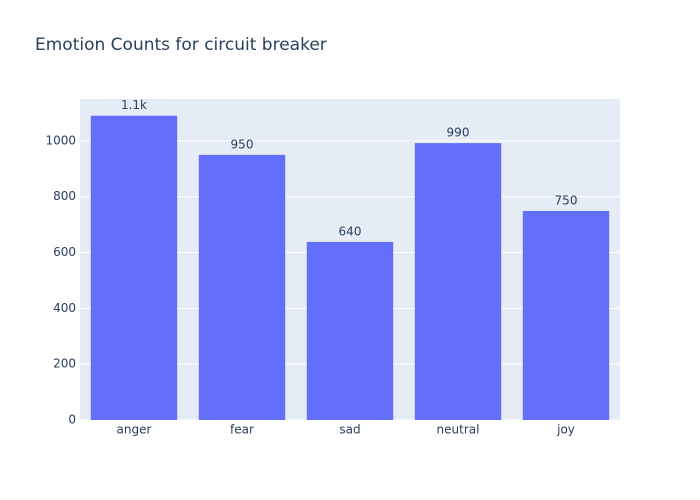 The width and height of the screenshot is (700, 500). Describe the element at coordinates (64, 196) in the screenshot. I see `y-tick-label: 800` at that location.